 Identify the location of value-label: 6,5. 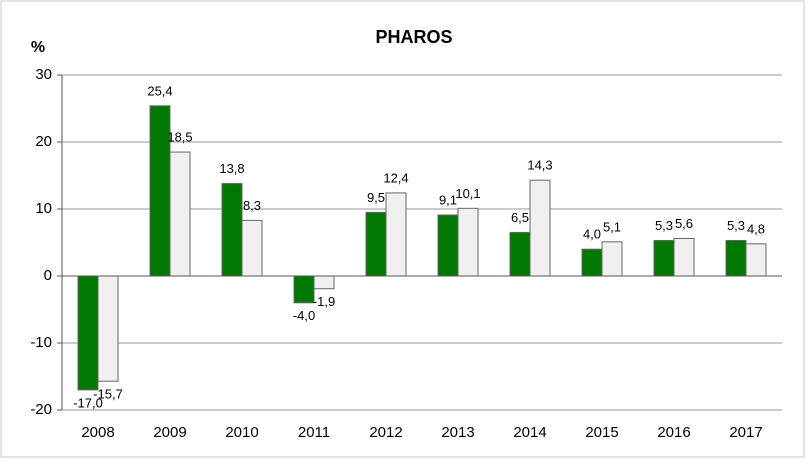
(520, 217).